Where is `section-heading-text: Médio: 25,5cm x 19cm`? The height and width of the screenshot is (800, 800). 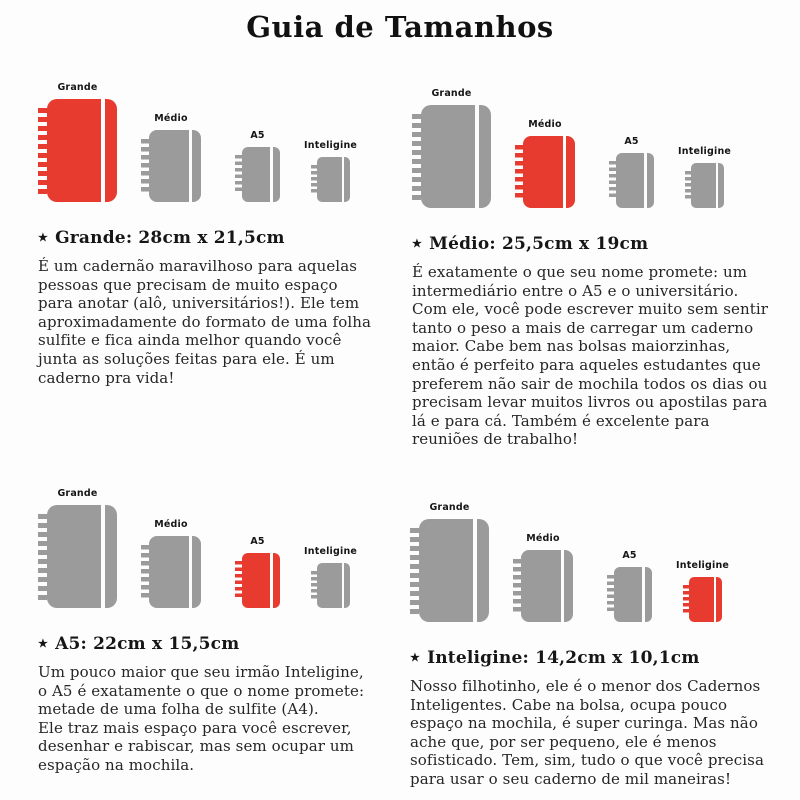
section-heading-text: Médio: 25,5cm x 19cm is located at coordinates (539, 244).